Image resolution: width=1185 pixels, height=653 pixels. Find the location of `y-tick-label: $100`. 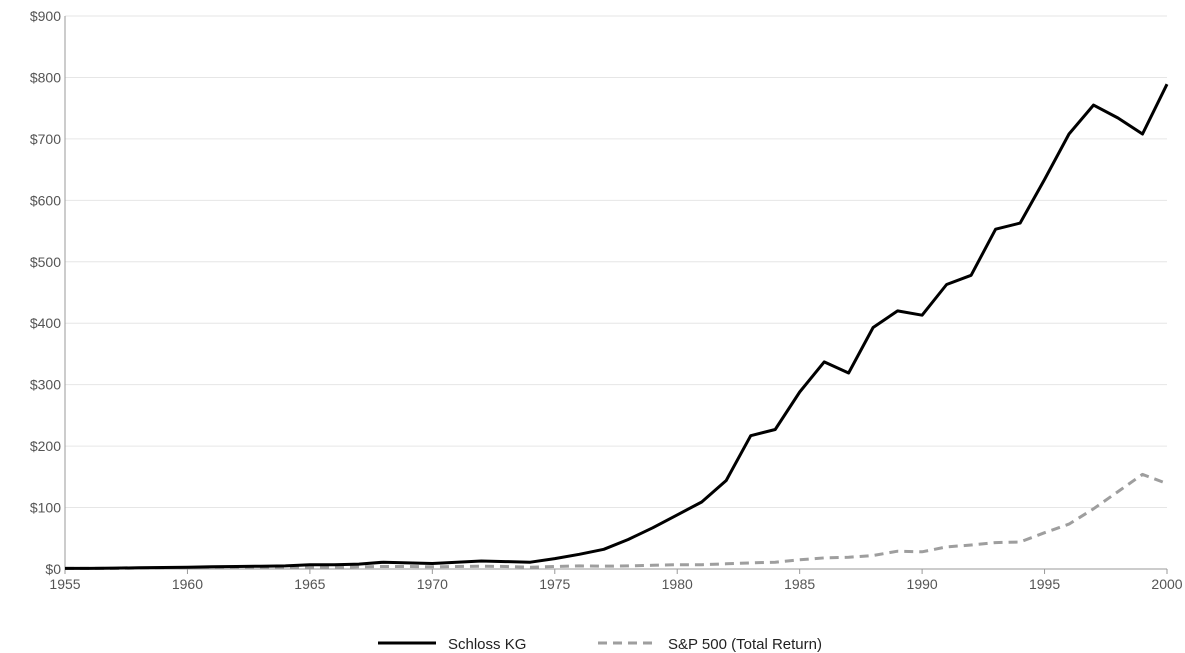

y-tick-label: $100 is located at coordinates (45, 508).